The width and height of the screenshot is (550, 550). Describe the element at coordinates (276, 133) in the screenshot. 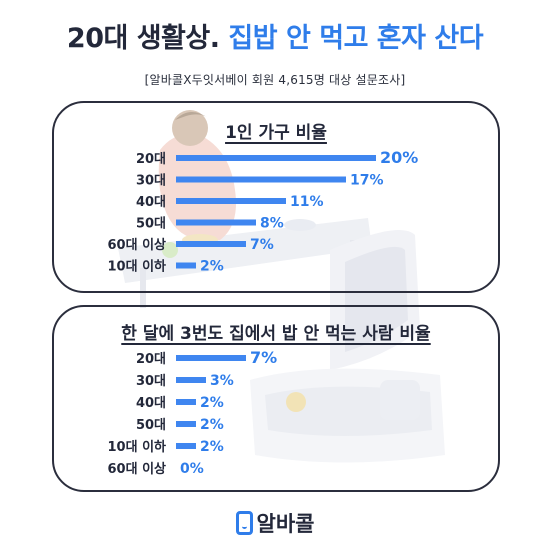

I see `chart1-title: 1인 가구 비율` at that location.